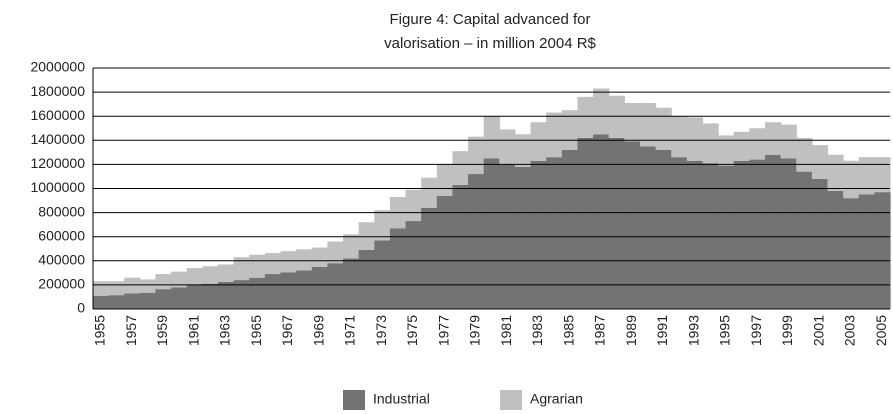 The height and width of the screenshot is (414, 893). Describe the element at coordinates (287, 330) in the screenshot. I see `x-tick-label: 1967` at that location.